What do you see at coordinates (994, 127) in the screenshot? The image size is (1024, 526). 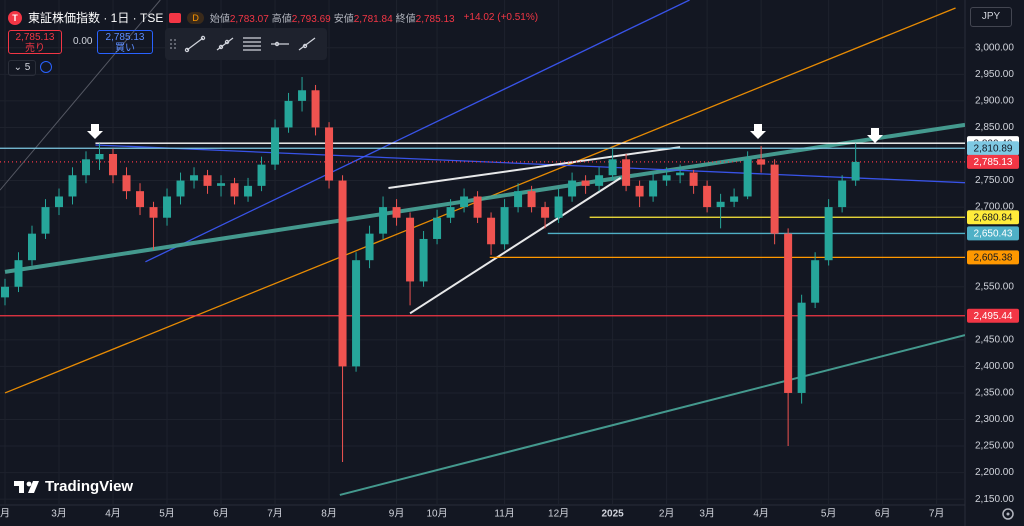 I see `y-tick-label: 2,850.00` at bounding box center [994, 127].